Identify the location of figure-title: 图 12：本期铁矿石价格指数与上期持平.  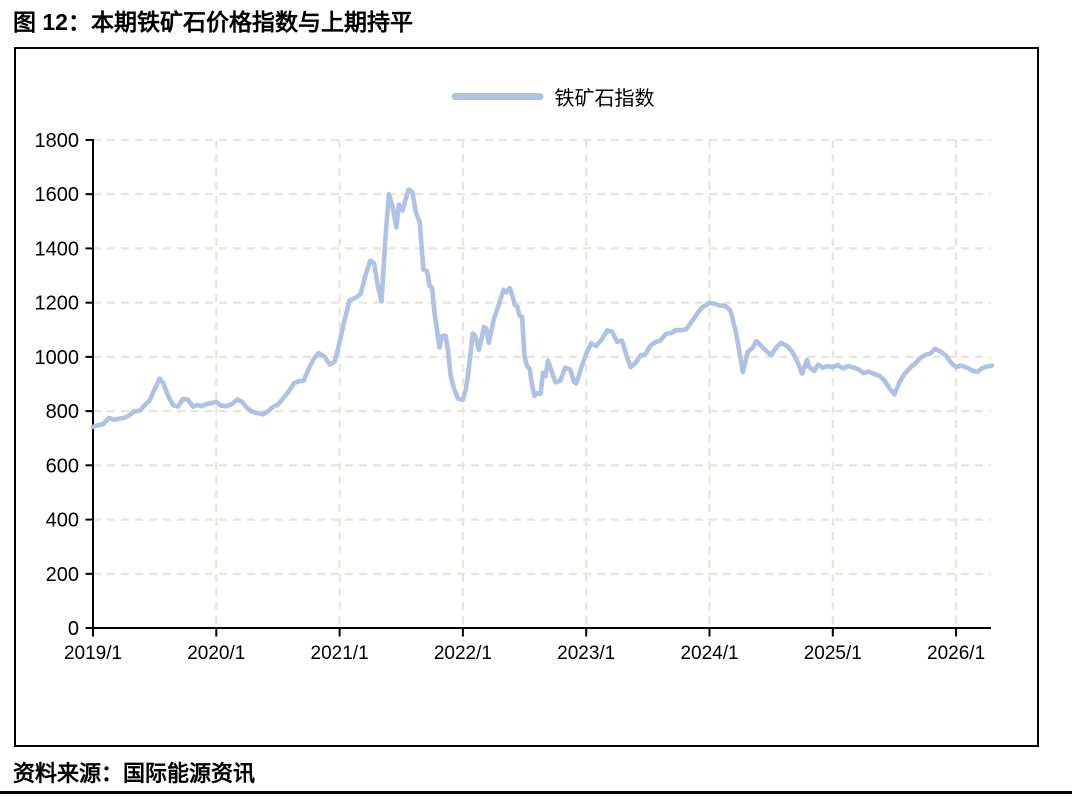
(213, 22).